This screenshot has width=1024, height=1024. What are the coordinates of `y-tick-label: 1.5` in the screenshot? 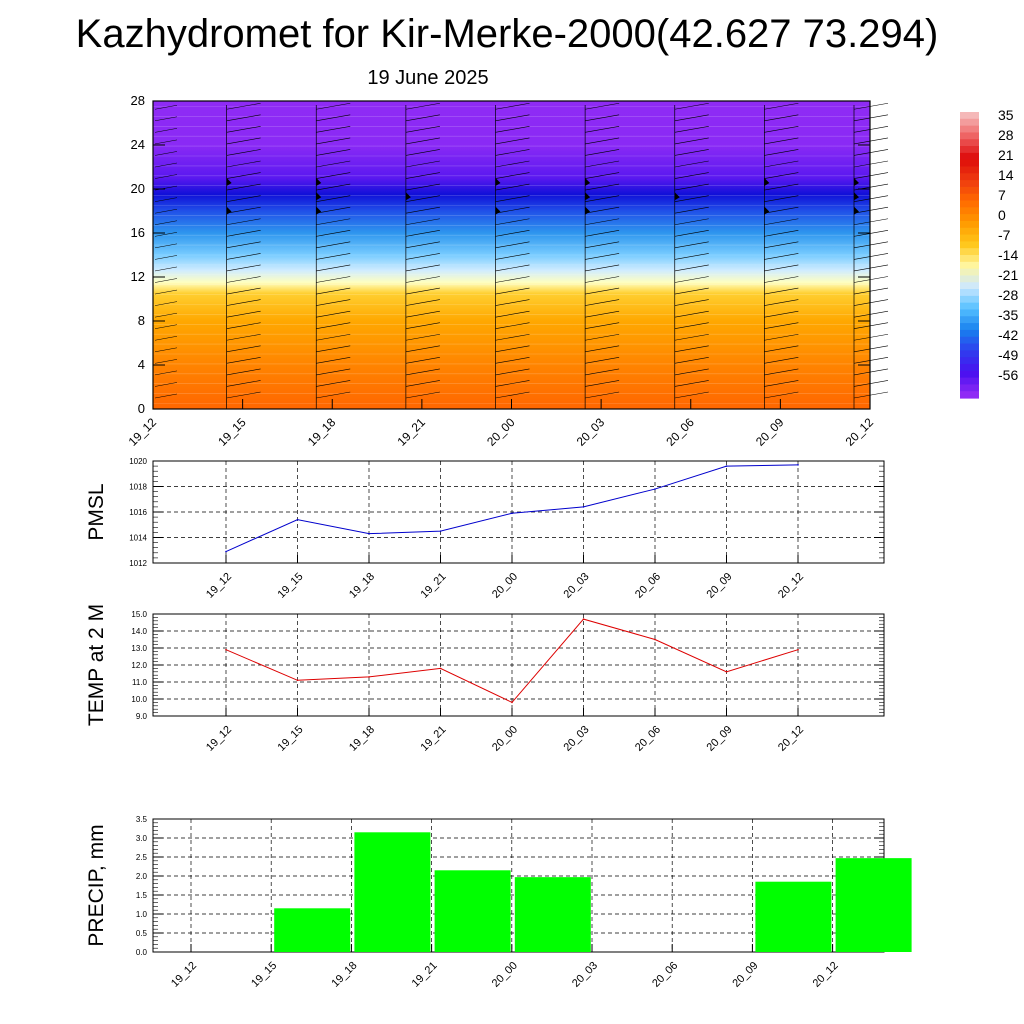 It's located at (142, 895).